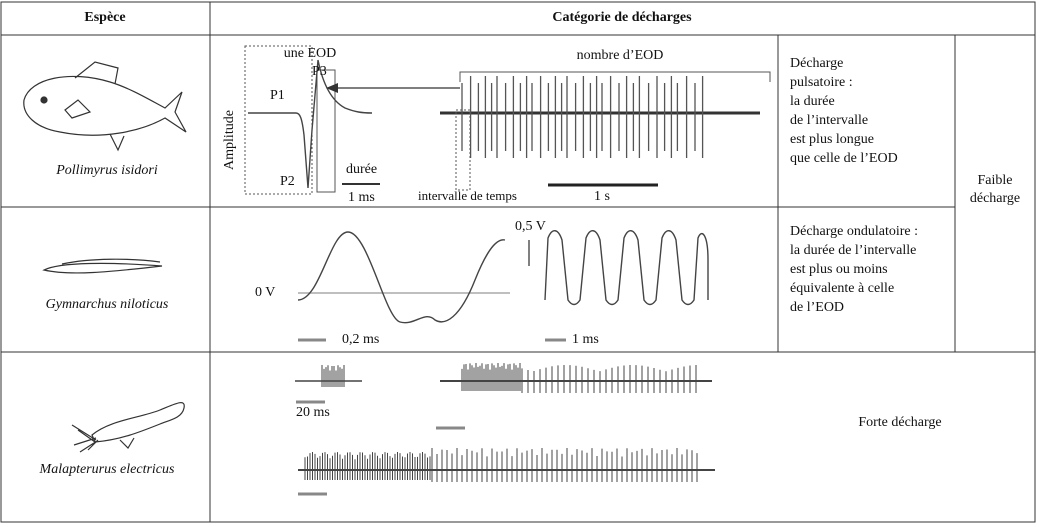 This screenshot has height=527, width=1045. Describe the element at coordinates (104, 17) in the screenshot. I see `header-species: Espèce` at that location.